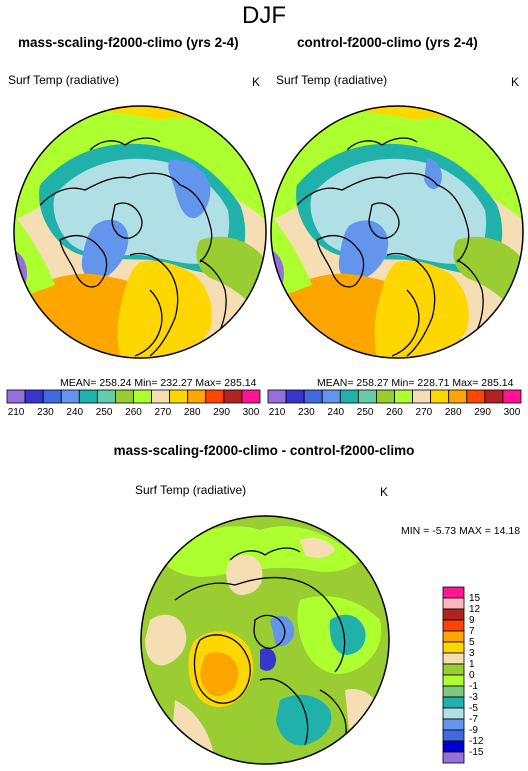 Image resolution: width=528 pixels, height=771 pixels. Describe the element at coordinates (163, 412) in the screenshot. I see `left-colorbar-tick-label: 270` at that location.